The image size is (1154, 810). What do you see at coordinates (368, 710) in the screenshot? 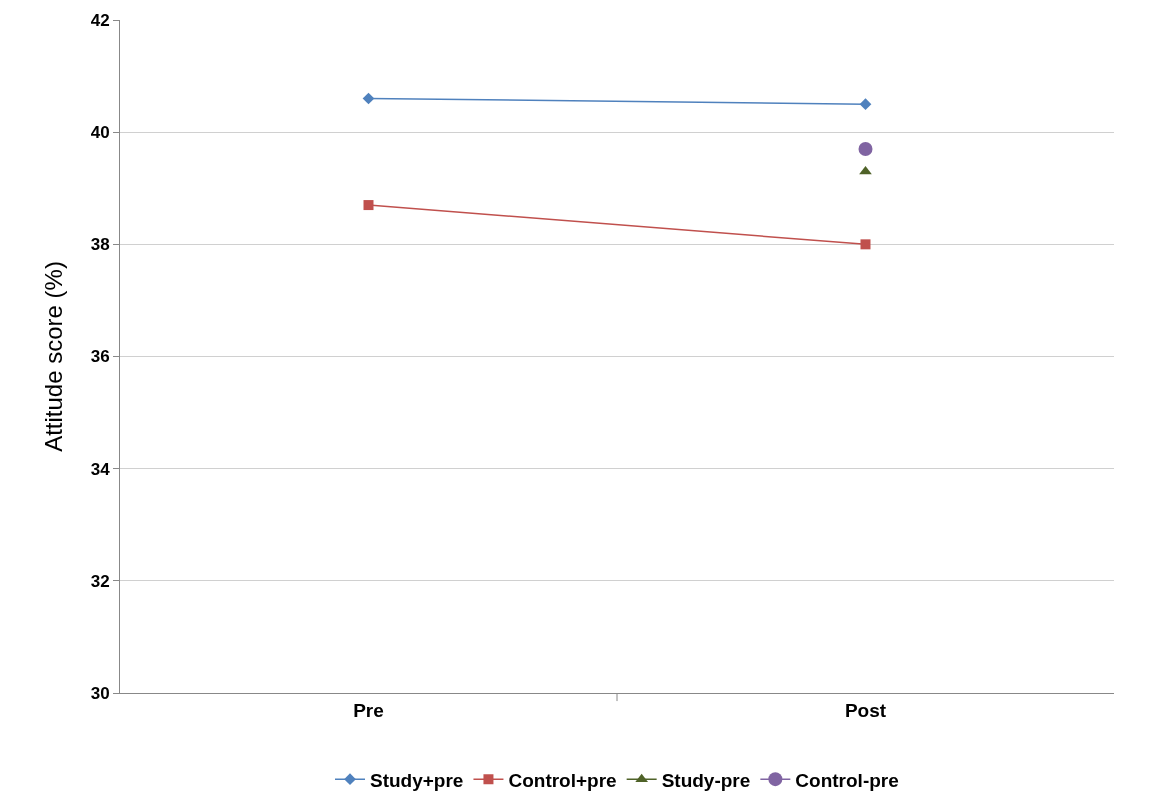
I see `x-tick-label: Pre` at bounding box center [368, 710].